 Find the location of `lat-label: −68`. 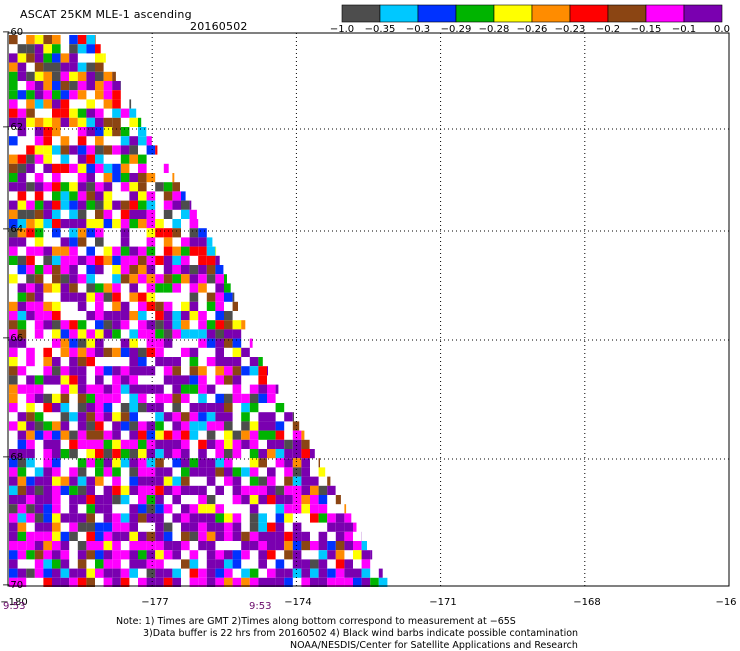

lat-label: −68 is located at coordinates (12, 457).